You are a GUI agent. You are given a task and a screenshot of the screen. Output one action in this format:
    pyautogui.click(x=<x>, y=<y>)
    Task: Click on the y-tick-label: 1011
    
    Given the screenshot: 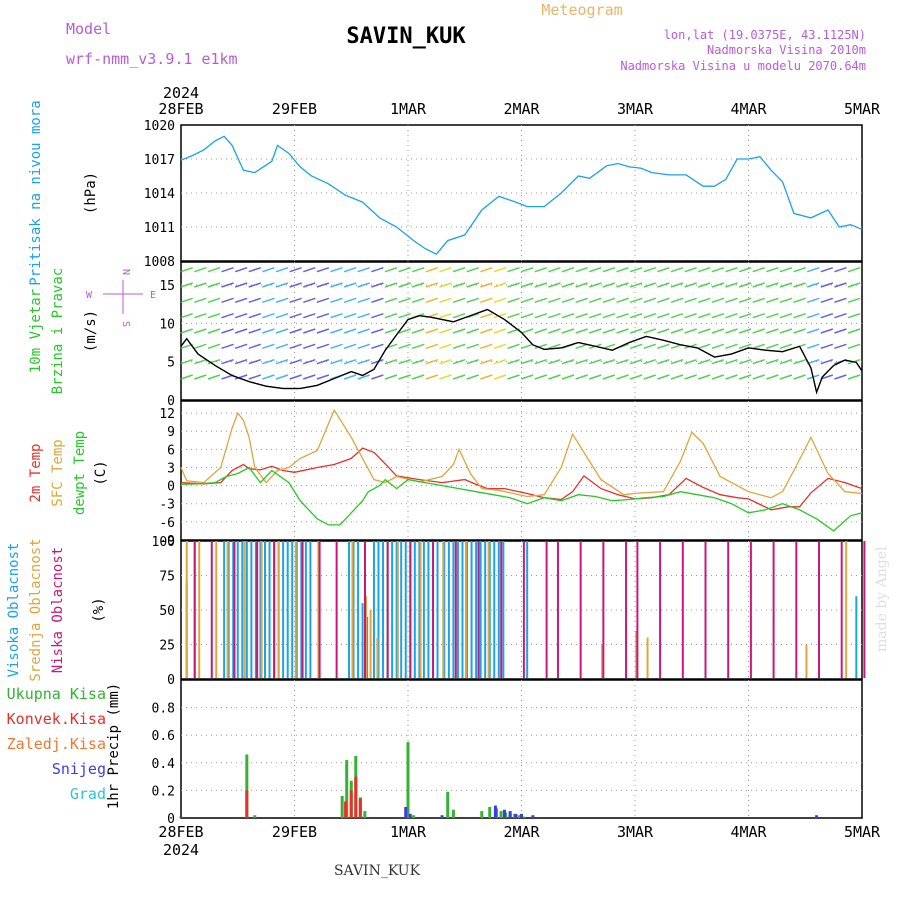 What is the action you would take?
    pyautogui.click(x=159, y=228)
    